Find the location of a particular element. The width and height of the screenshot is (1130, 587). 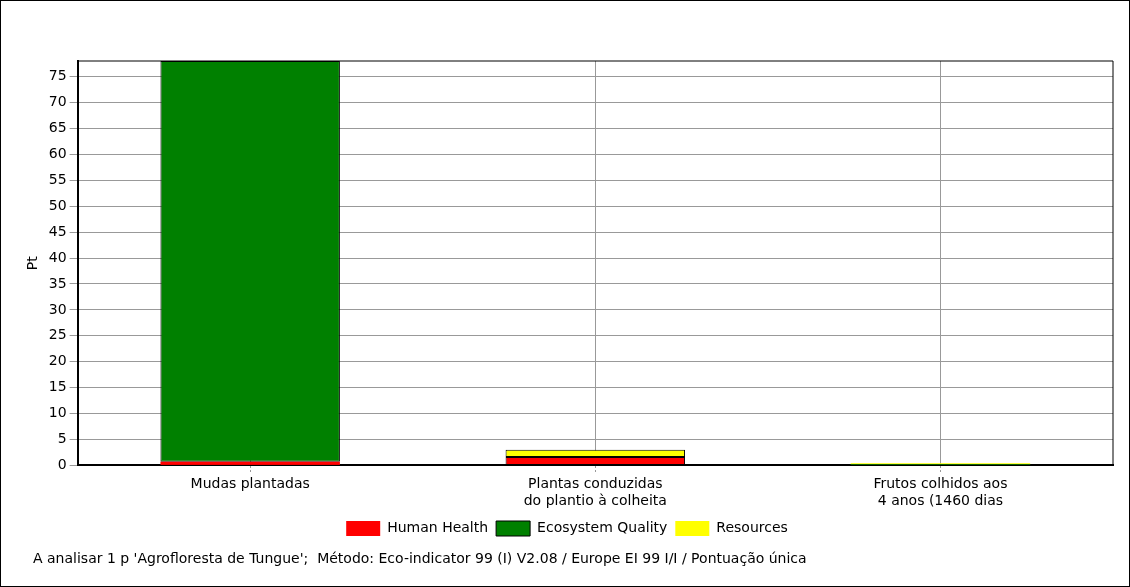

y-tick-label: 40 is located at coordinates (57, 256).